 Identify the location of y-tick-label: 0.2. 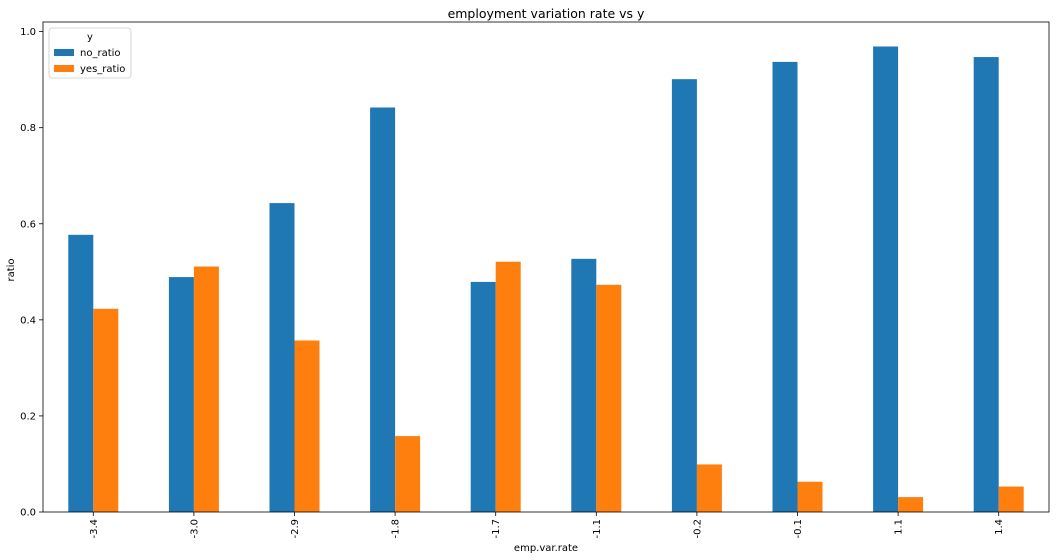
(28, 416).